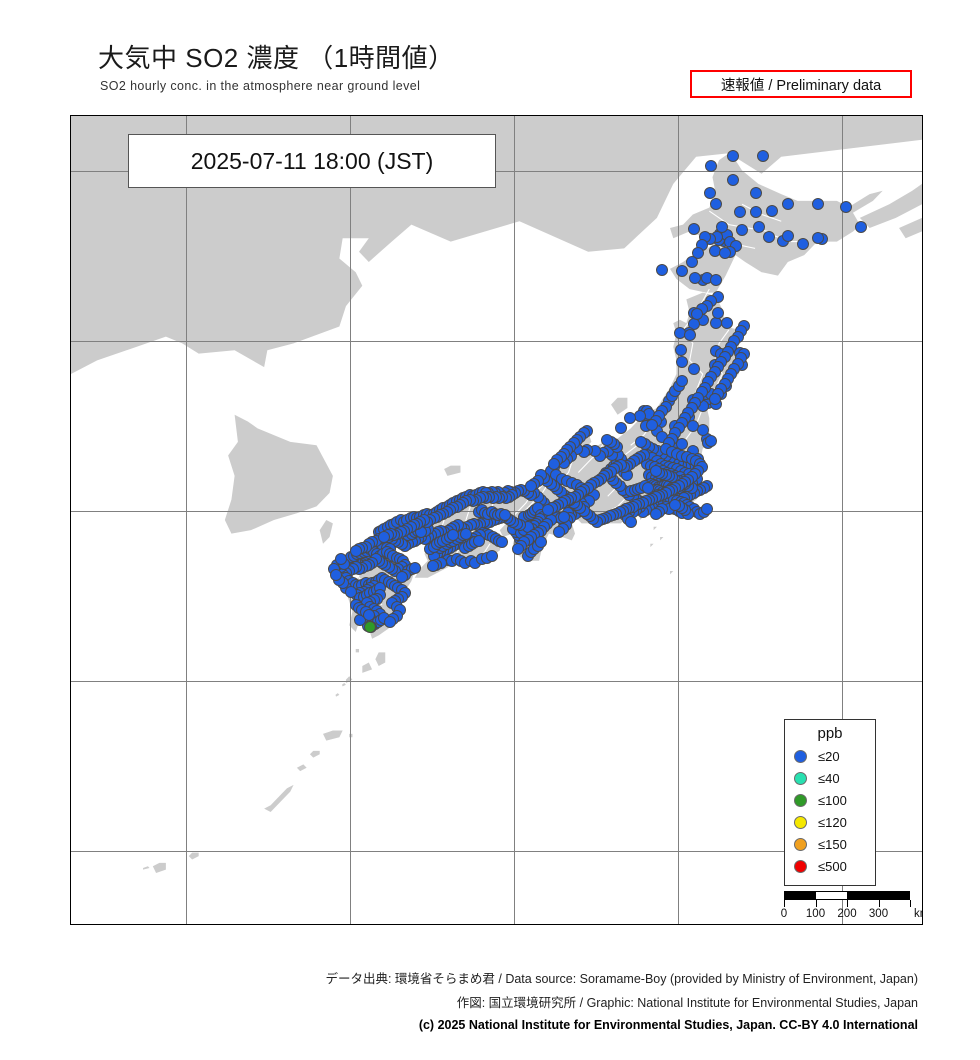 This screenshot has width=980, height=1060. Describe the element at coordinates (918, 914) in the screenshot. I see `scale-bar-unit-label: km` at that location.